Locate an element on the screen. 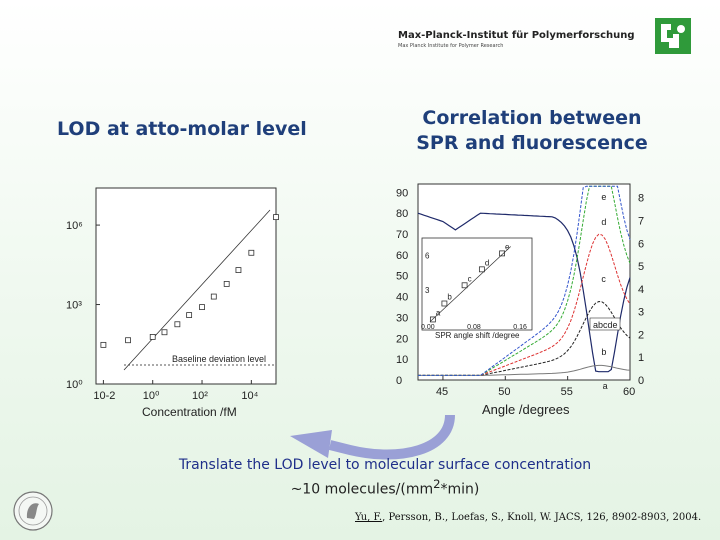 The width and height of the screenshot is (720, 540). correlation-title-line2: SPR and fluorescence is located at coordinates (532, 143).